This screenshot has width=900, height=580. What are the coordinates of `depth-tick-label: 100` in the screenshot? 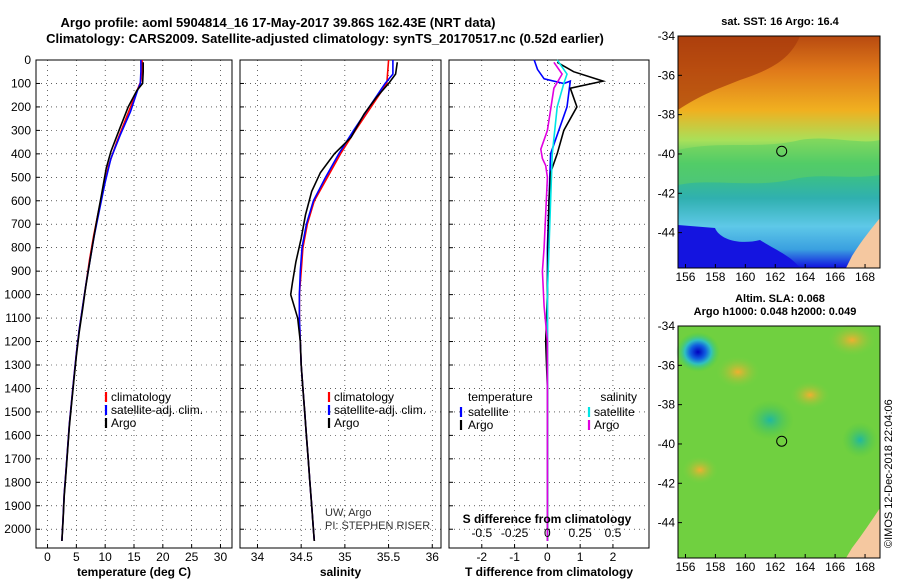 It's located at (21, 83).